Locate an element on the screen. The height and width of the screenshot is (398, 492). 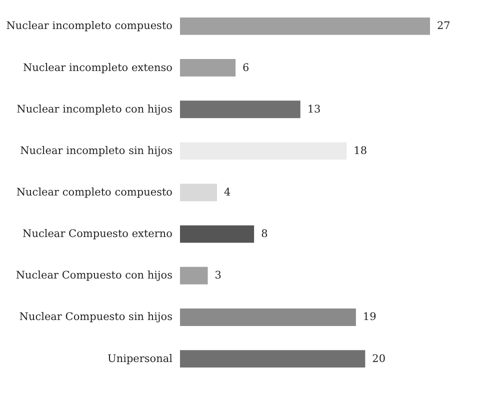
data-label: 3 is located at coordinates (218, 276).